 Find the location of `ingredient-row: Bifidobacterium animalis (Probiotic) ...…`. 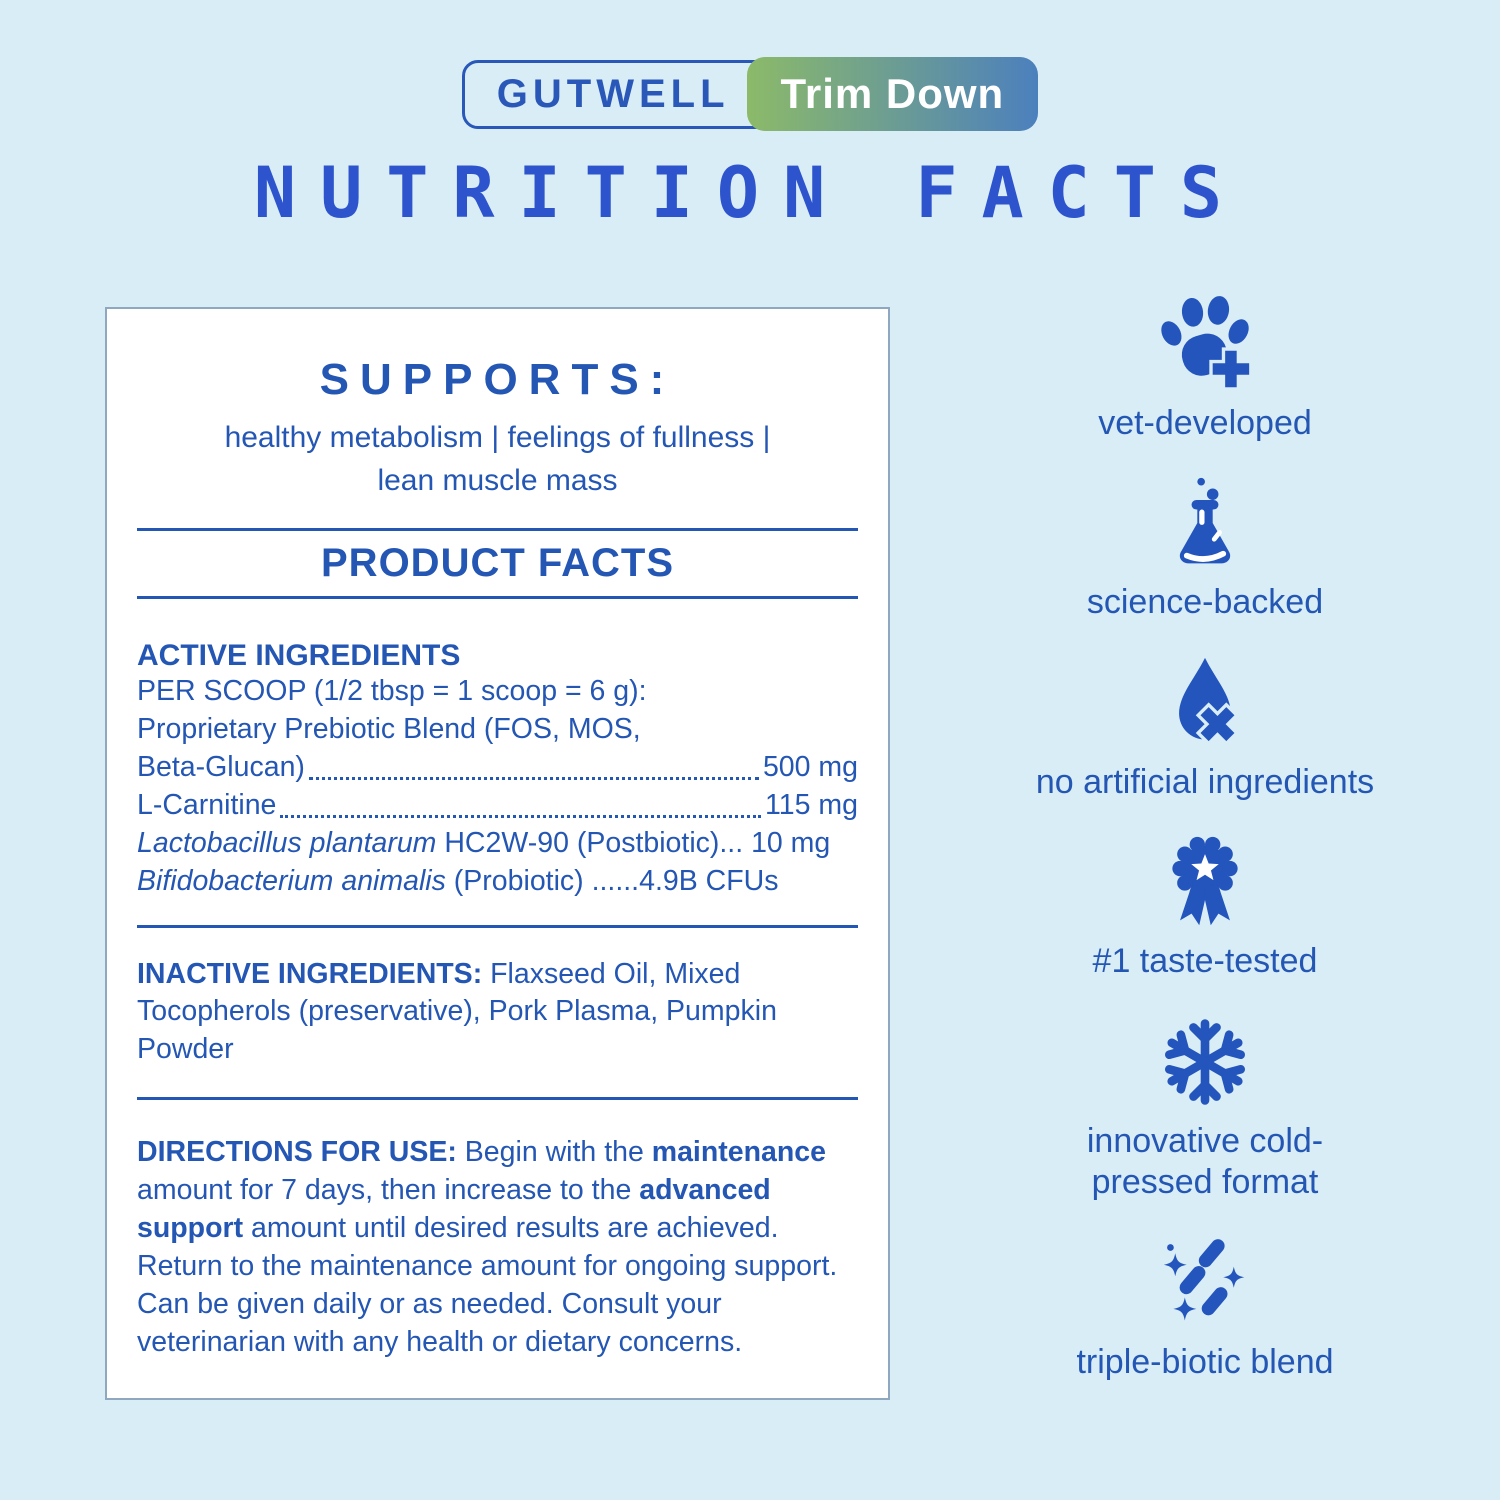

ingredient-row: Bifidobacterium animalis (Probiotic) ...… is located at coordinates (458, 880).